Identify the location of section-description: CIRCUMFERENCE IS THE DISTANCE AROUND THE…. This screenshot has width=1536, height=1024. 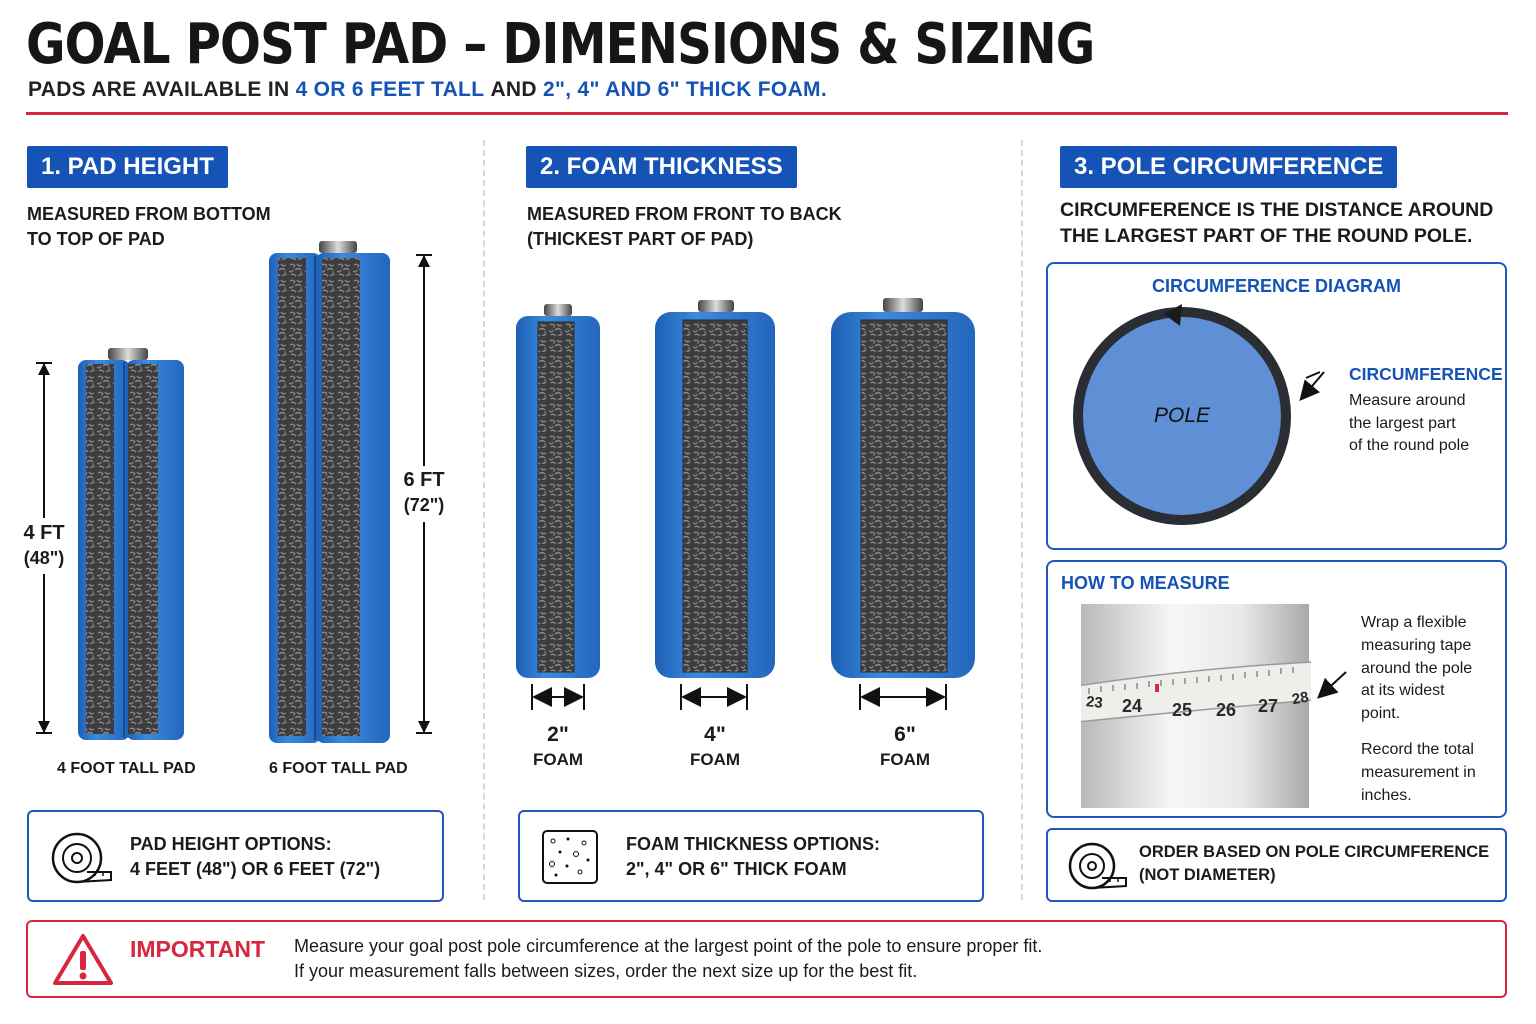
(1276, 223).